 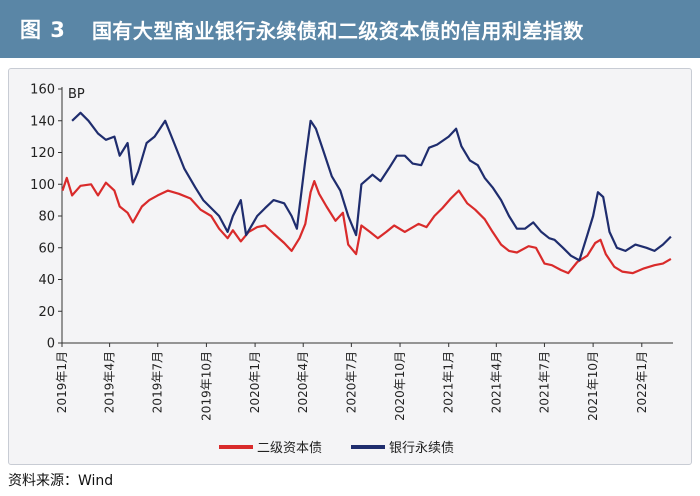 What do you see at coordinates (449, 382) in the screenshot?
I see `x-tick-label: 2021年1月` at bounding box center [449, 382].